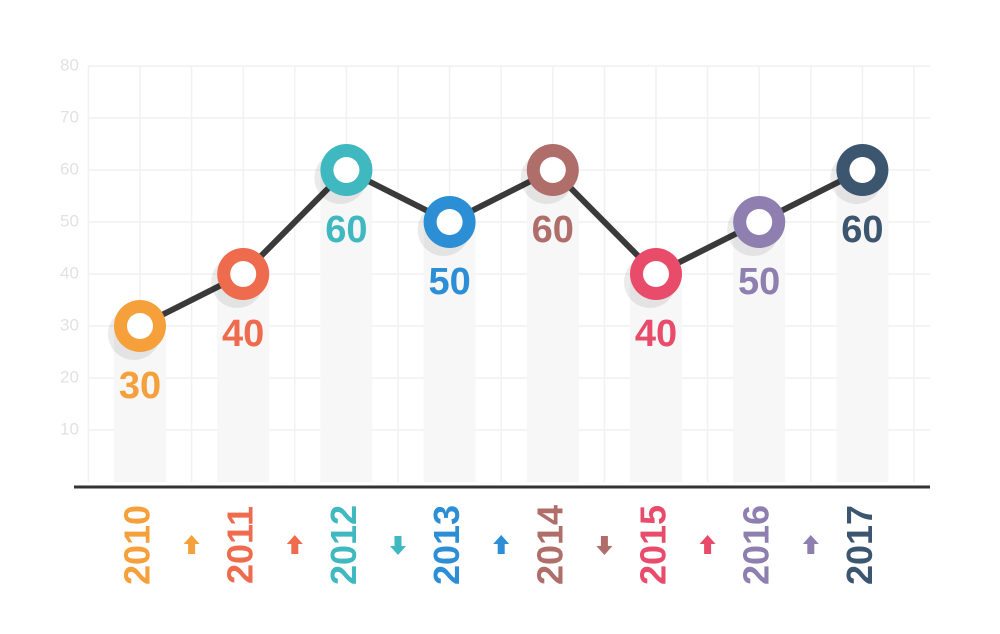 The width and height of the screenshot is (1000, 634). What do you see at coordinates (69, 272) in the screenshot?
I see `y-tick-label: 40` at bounding box center [69, 272].